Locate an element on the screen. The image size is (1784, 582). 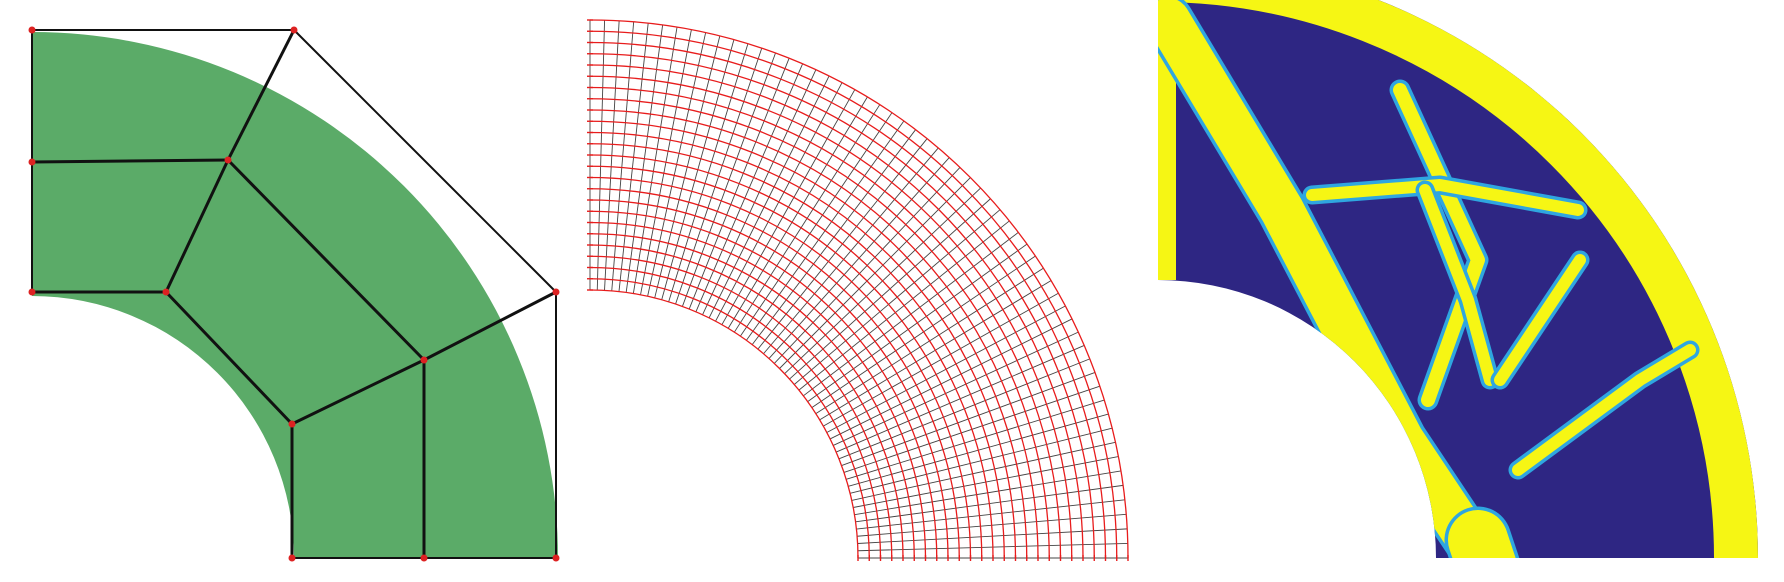
lower-branch-member is located at coordinates (1604, 410).